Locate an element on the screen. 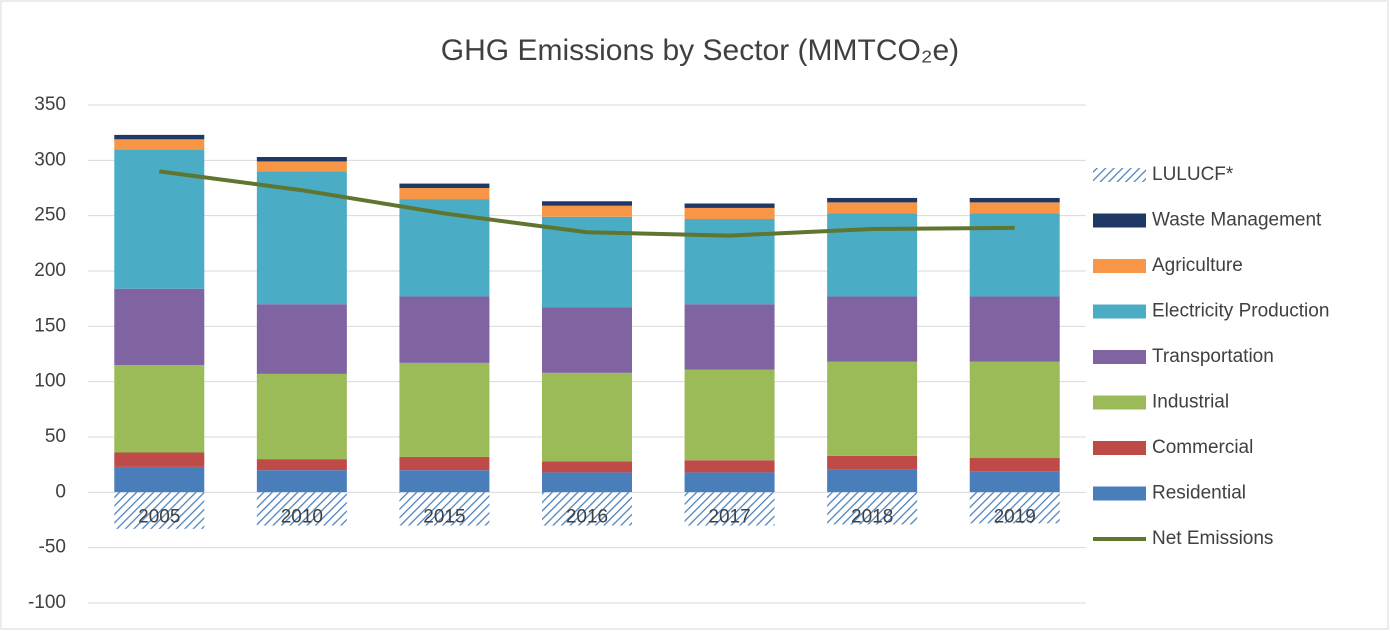 Image resolution: width=1390 pixels, height=631 pixels. y-tick-label: 50 is located at coordinates (55, 436).